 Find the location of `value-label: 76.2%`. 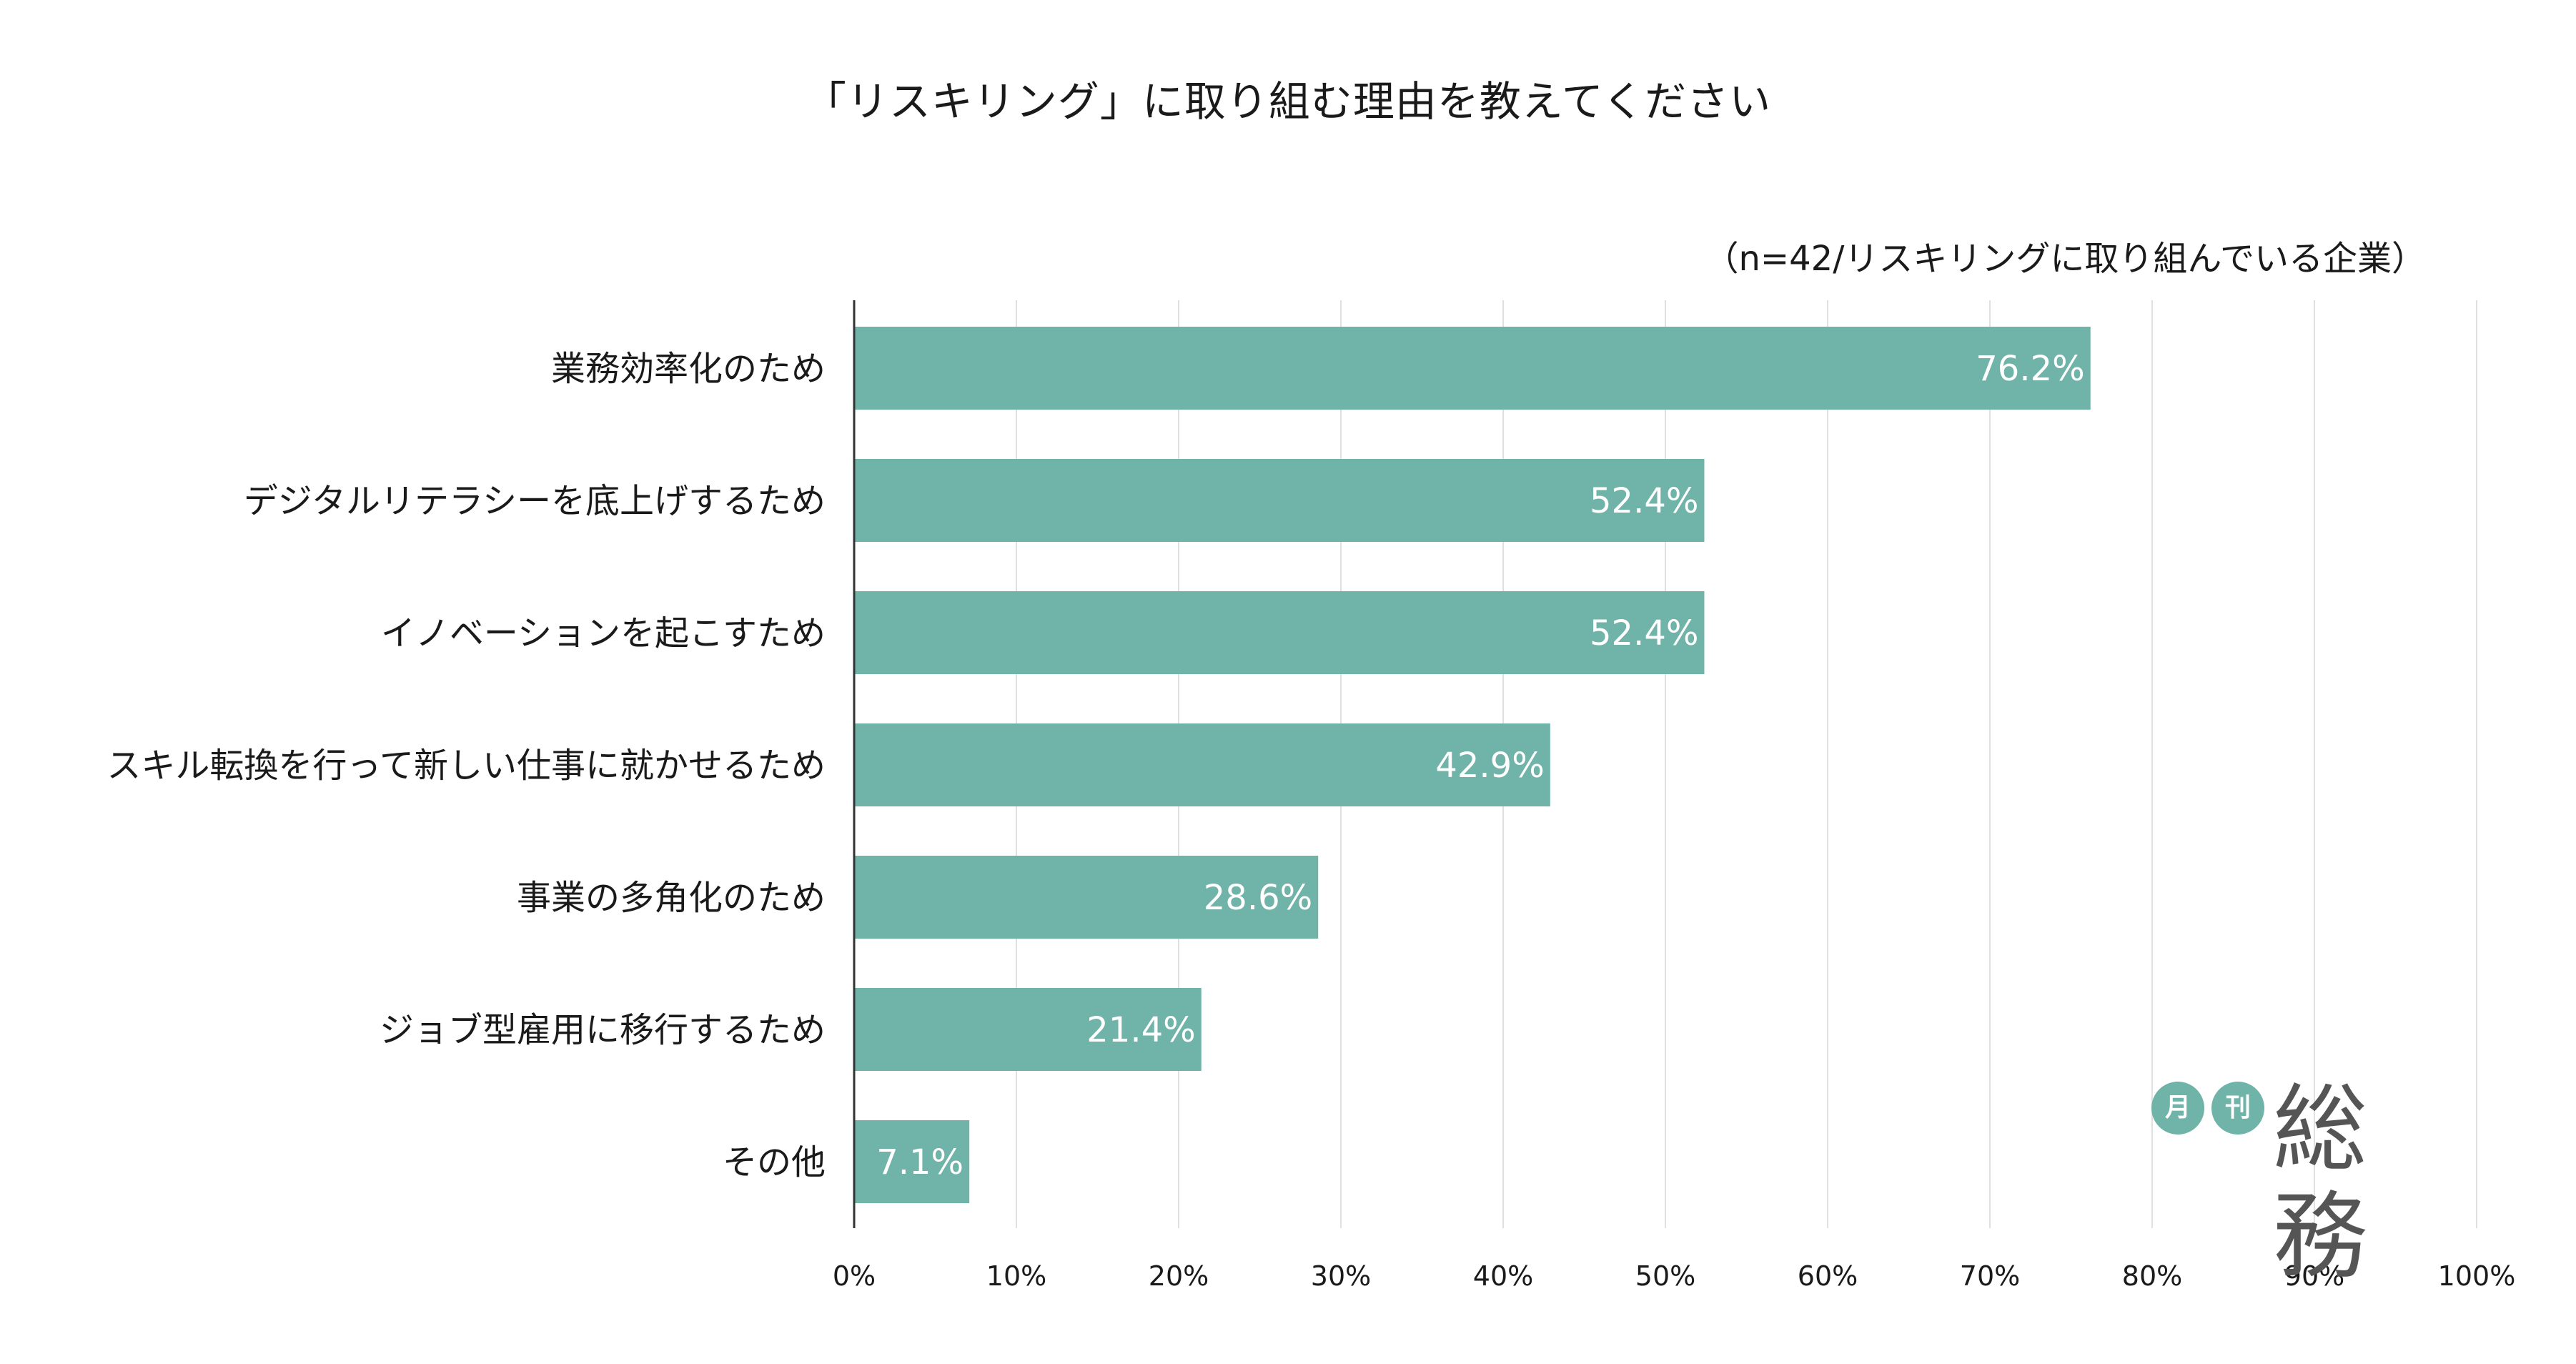

value-label: 76.2% is located at coordinates (2030, 369).